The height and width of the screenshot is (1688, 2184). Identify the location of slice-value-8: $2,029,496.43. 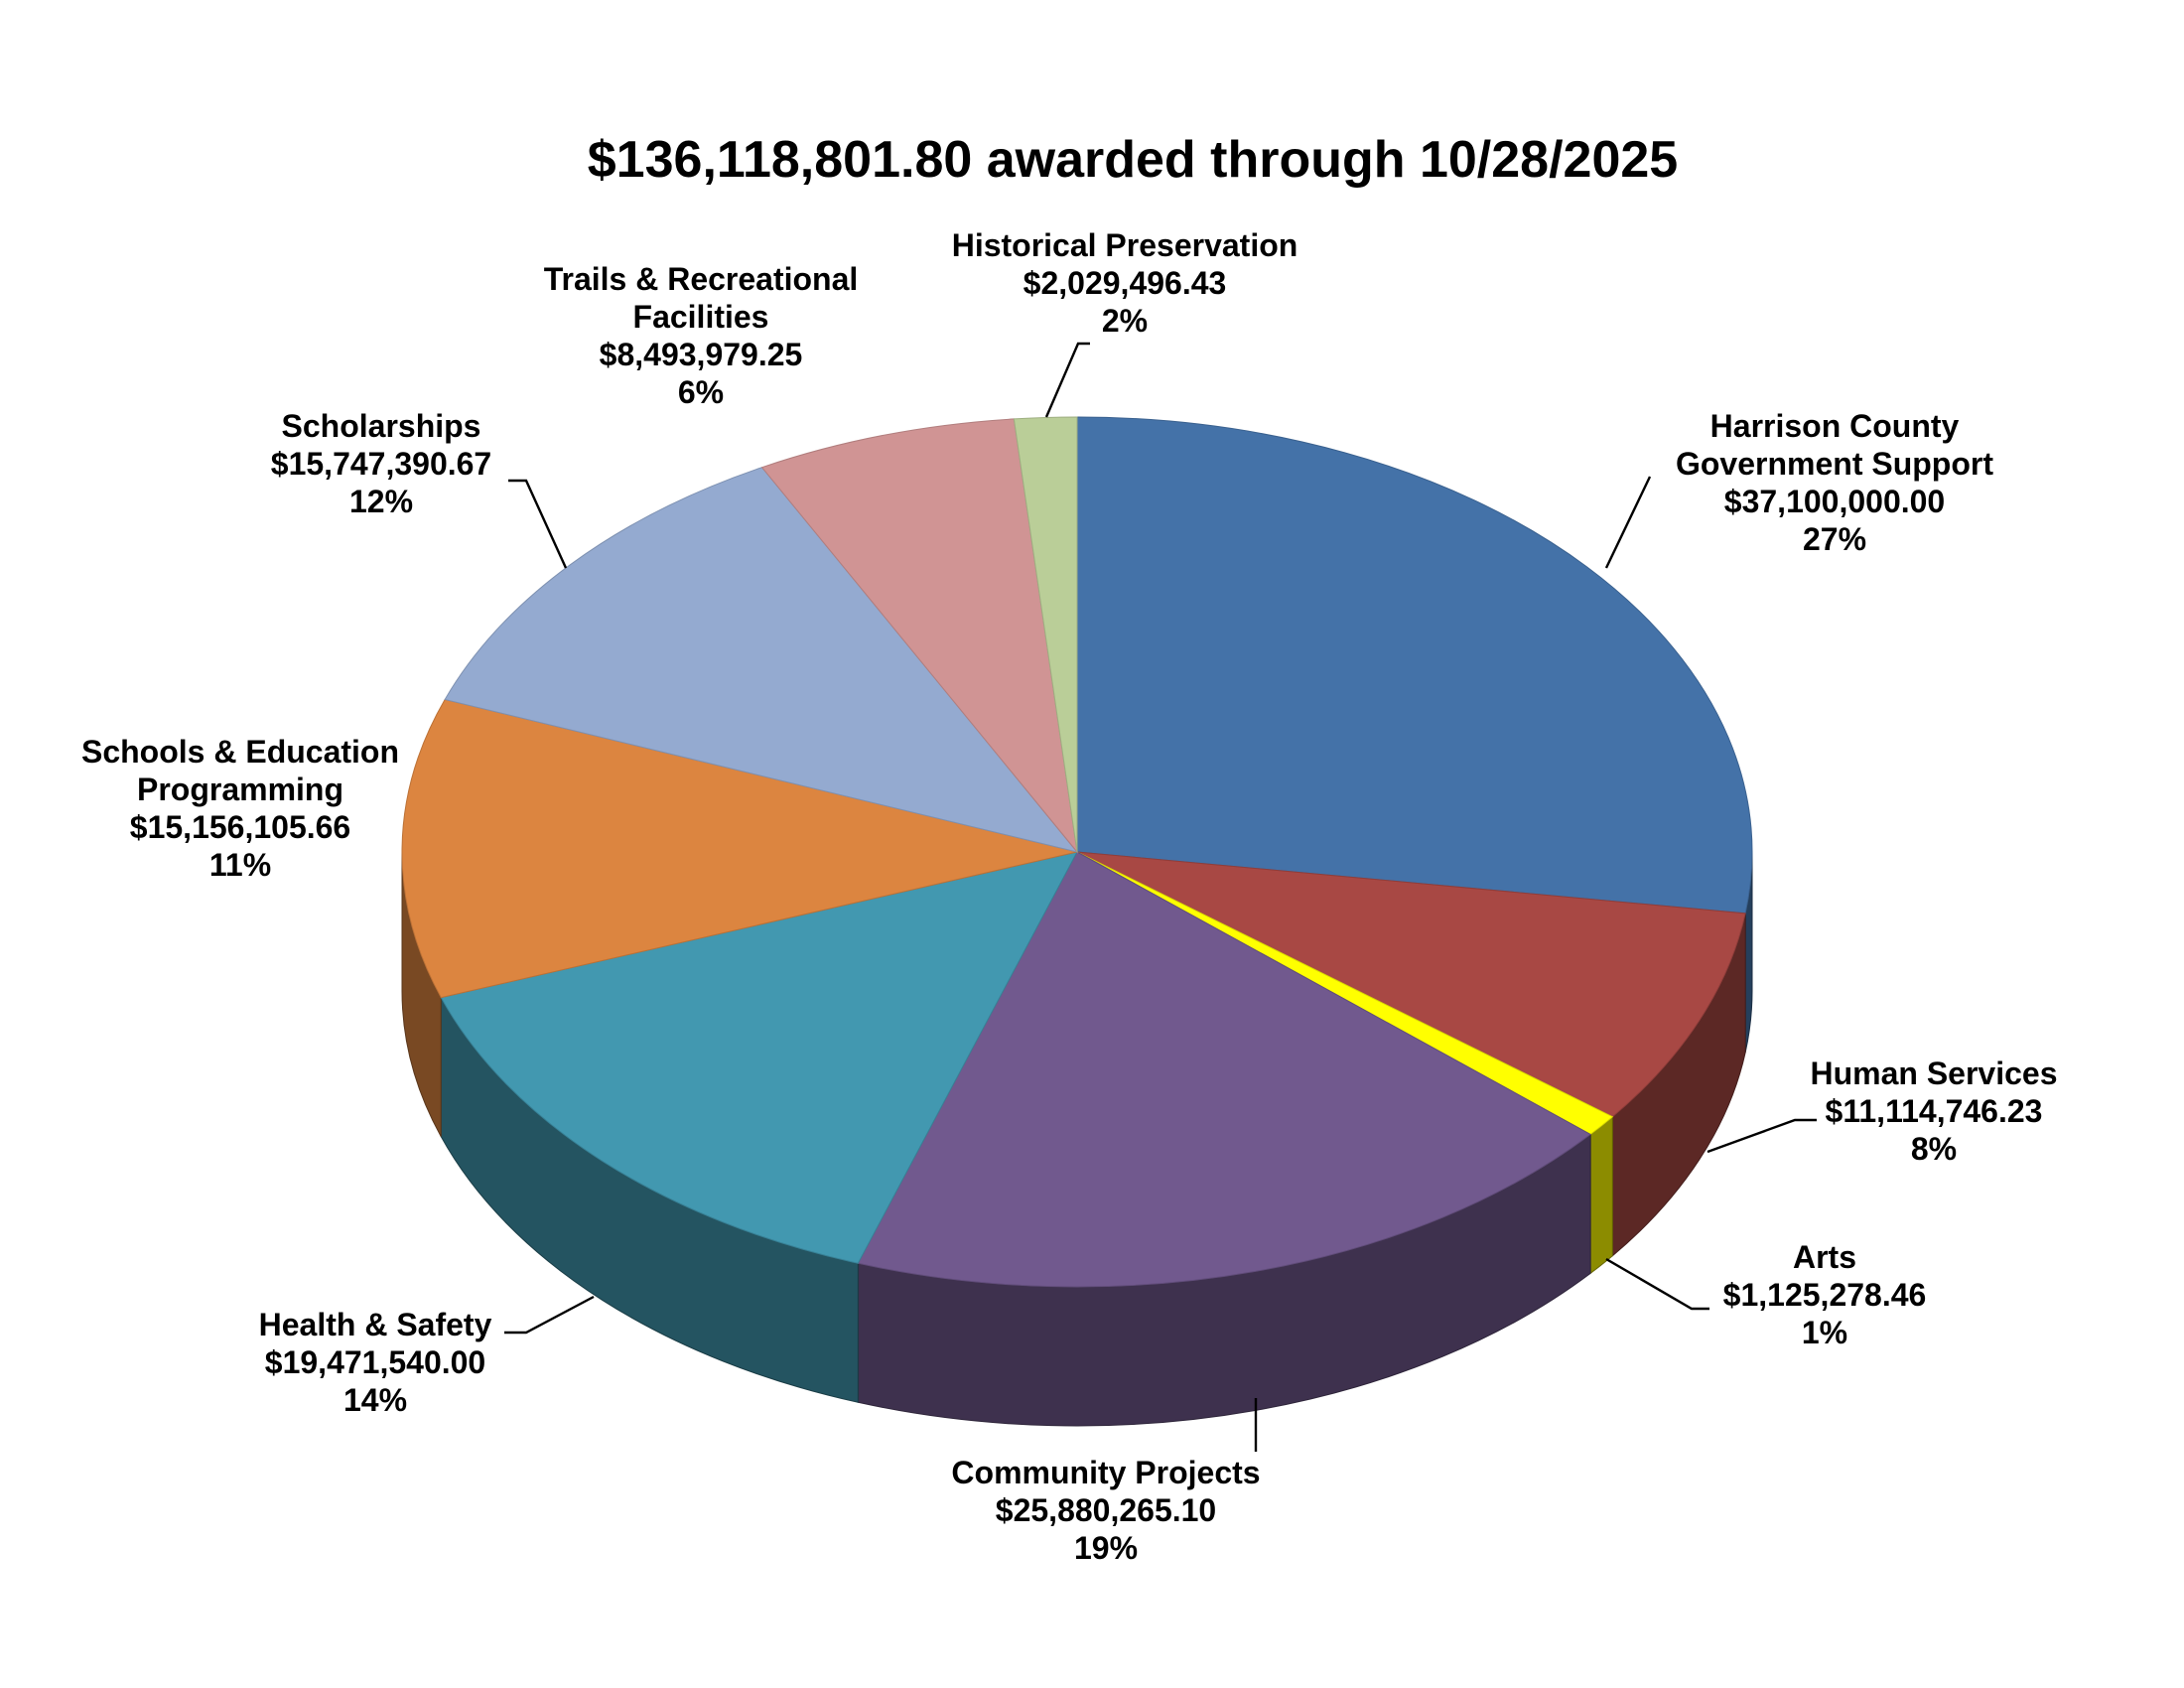
(1125, 283).